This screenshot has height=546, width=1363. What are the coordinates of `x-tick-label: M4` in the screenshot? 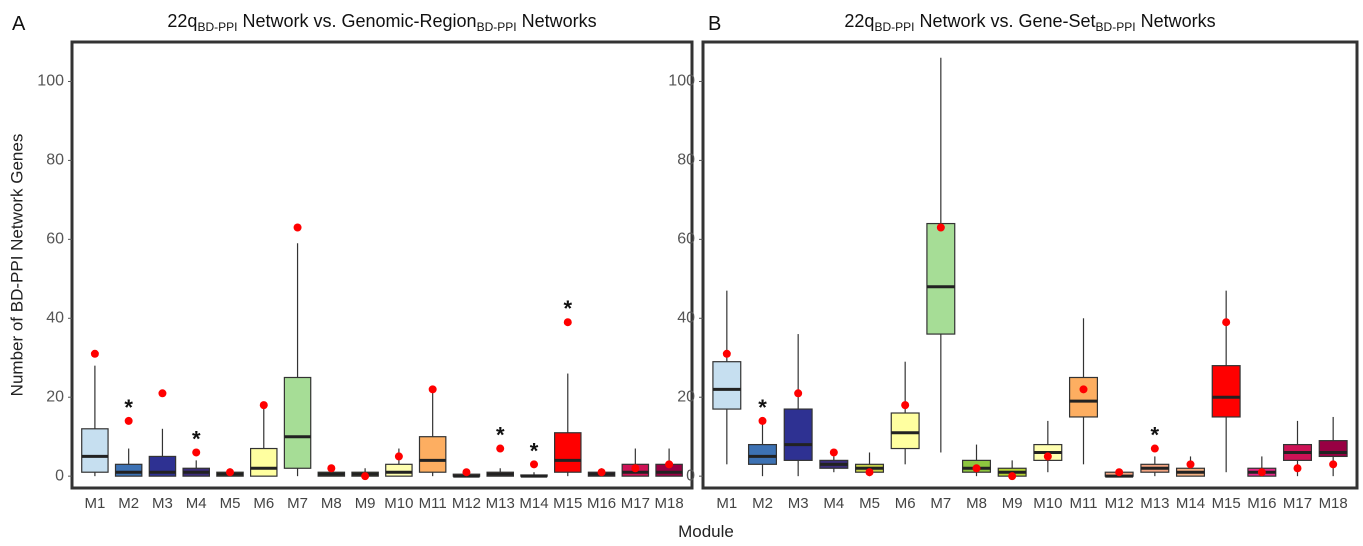 It's located at (833, 503).